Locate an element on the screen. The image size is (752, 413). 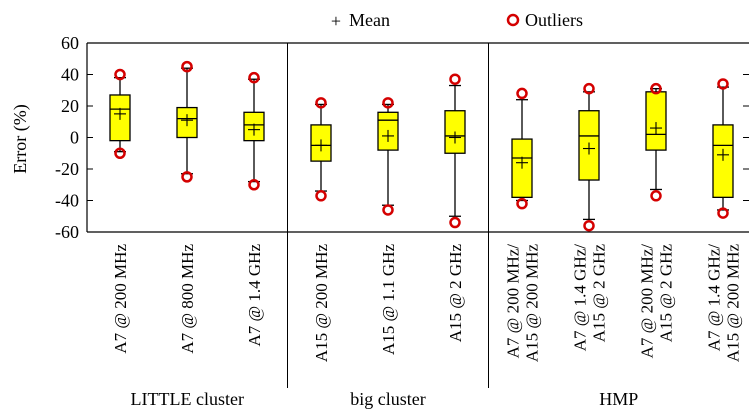
legend-mean-marker: + is located at coordinates (336, 21).